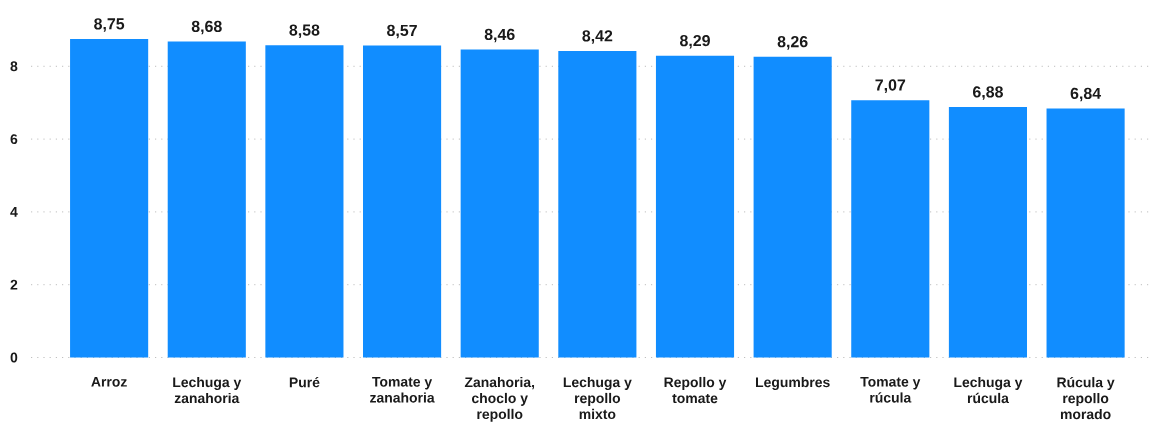  What do you see at coordinates (14, 139) in the screenshot?
I see `y-tick-label: 6` at bounding box center [14, 139].